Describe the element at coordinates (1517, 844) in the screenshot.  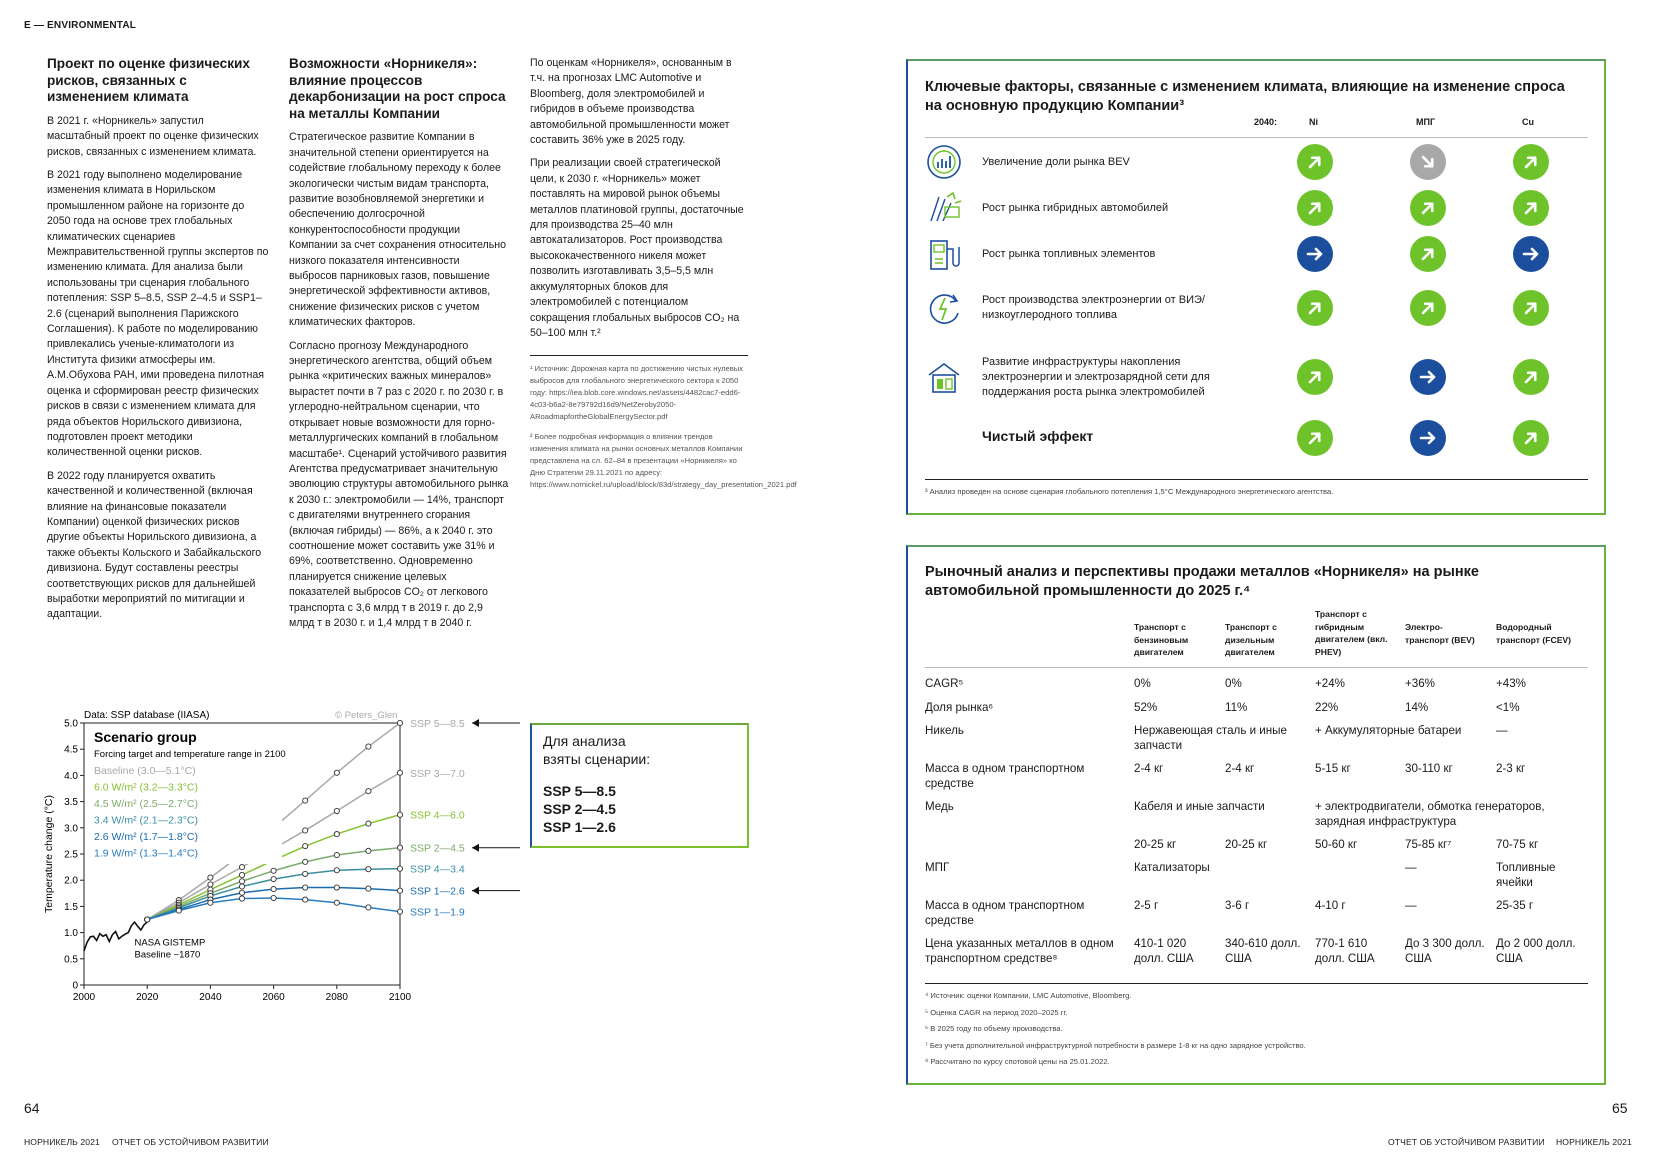
I see `table-cell: 70-75 кг` at that location.